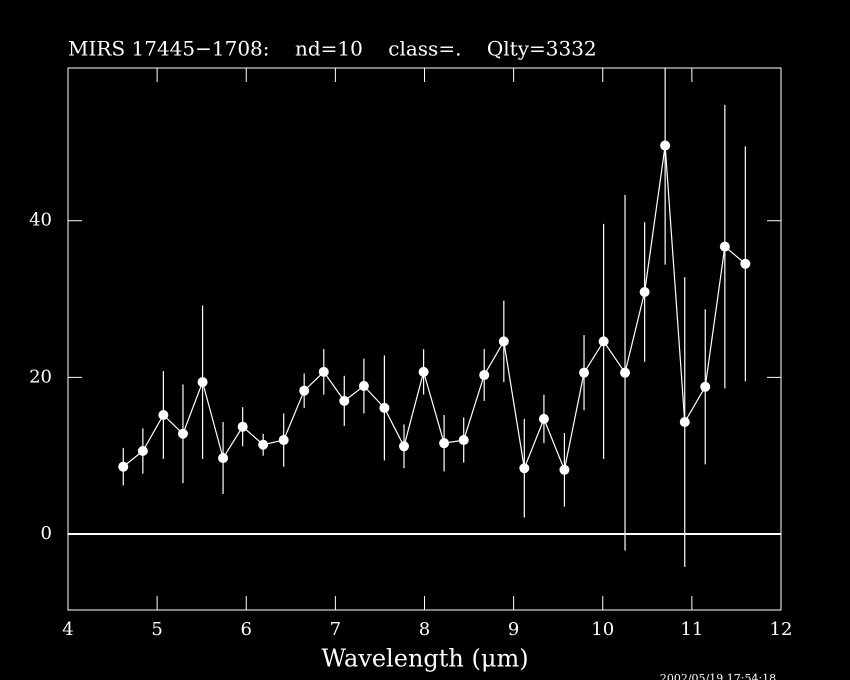 The height and width of the screenshot is (680, 850). Describe the element at coordinates (246, 629) in the screenshot. I see `x-tick-label: 6` at that location.